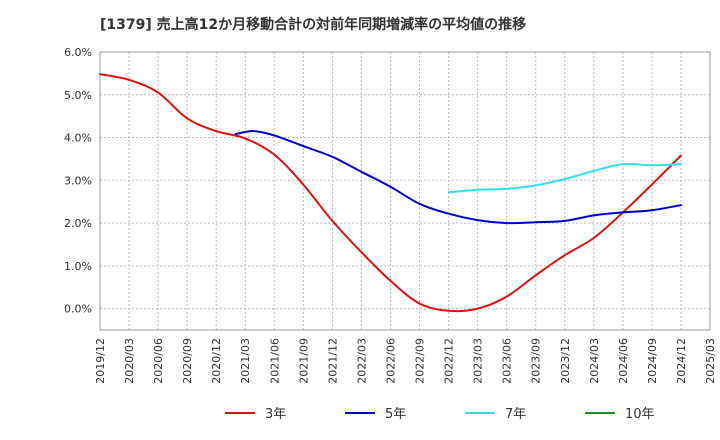 Image resolution: width=720 pixels, height=440 pixels. I want to click on x-tick-label: 2024/06, so click(623, 361).